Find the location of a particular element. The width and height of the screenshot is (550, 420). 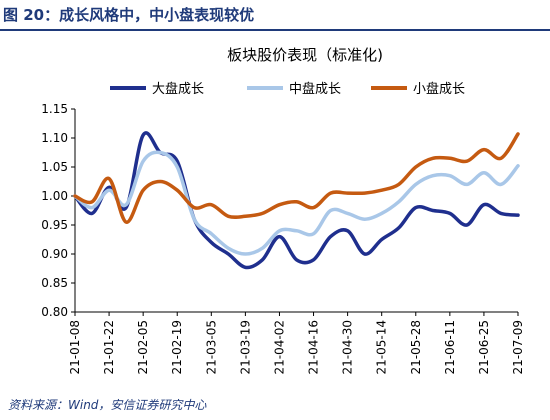

y-tick-label: 0.80 is located at coordinates (54, 312).